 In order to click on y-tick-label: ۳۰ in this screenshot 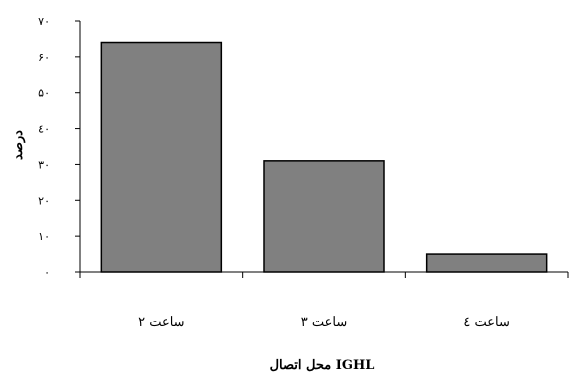, I will do `click(44, 164)`.